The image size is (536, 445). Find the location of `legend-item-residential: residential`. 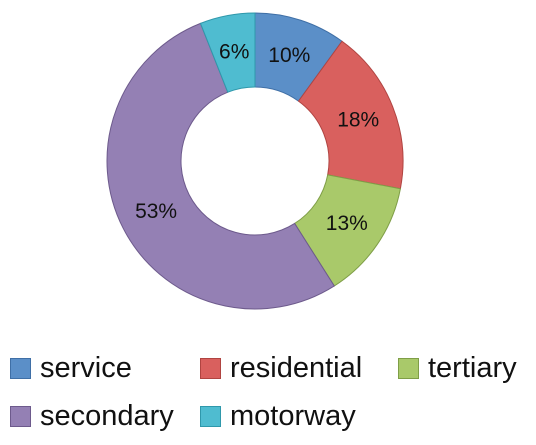

legend-item-residential: residential is located at coordinates (281, 368).